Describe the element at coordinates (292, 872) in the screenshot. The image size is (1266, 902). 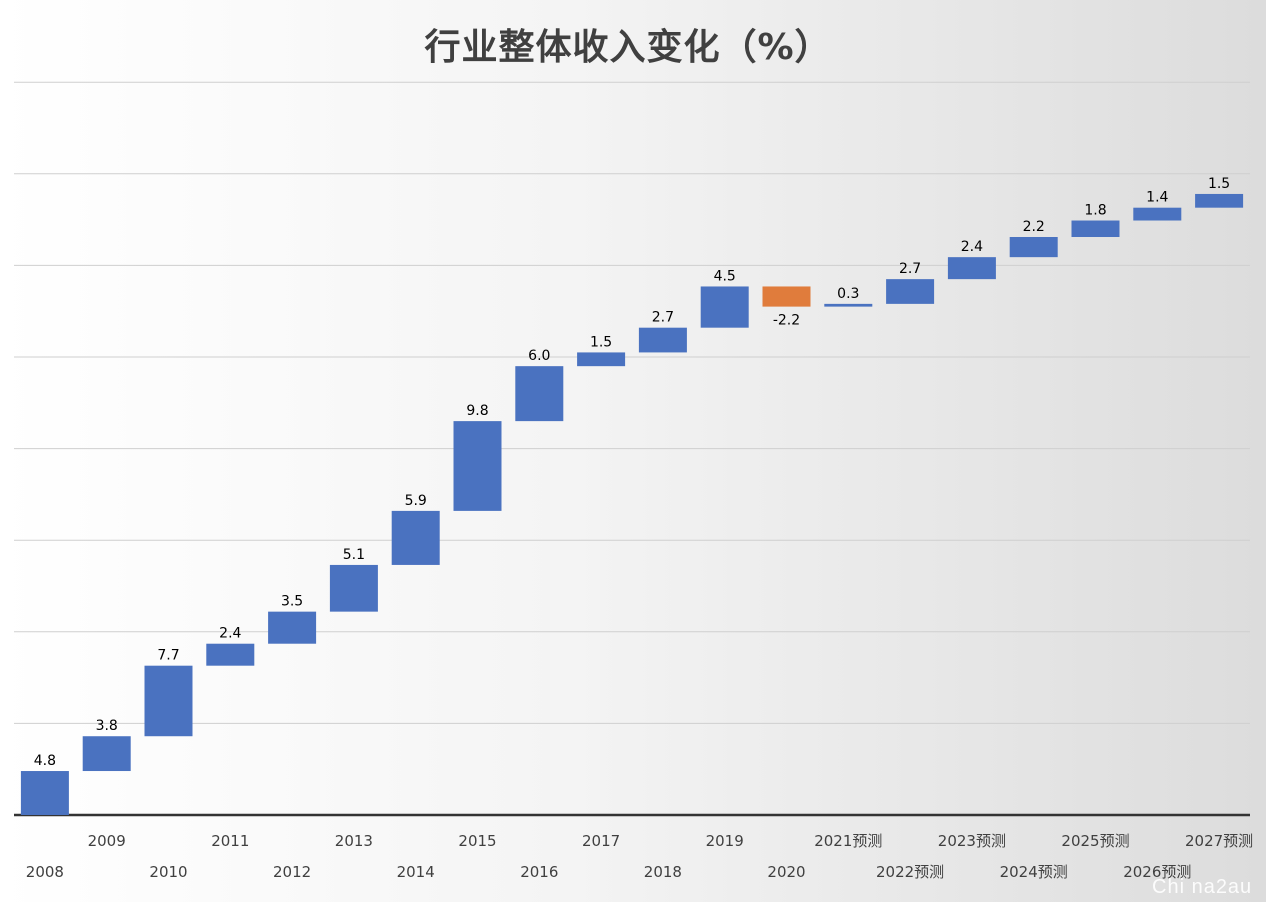
I see `x-tick-label: 2012` at that location.